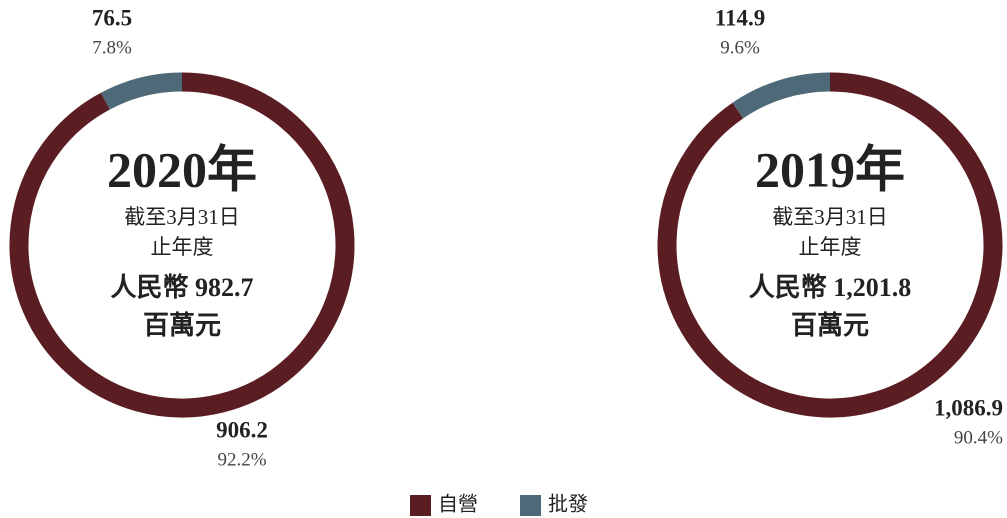  What do you see at coordinates (830, 287) in the screenshot?
I see `center-total: 人民幣 1,201.8` at bounding box center [830, 287].